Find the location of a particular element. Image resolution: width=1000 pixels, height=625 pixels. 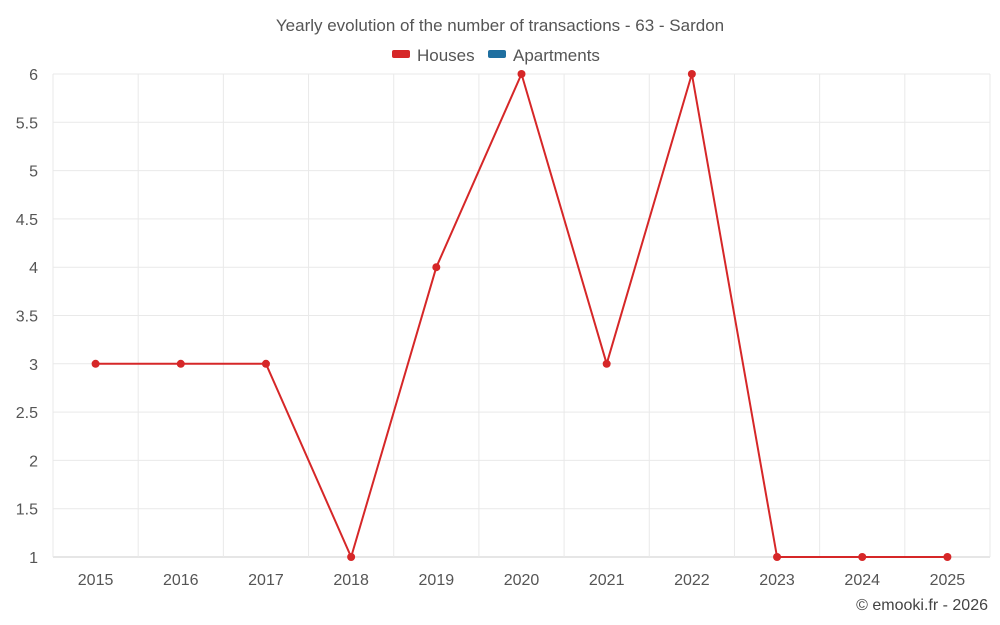

x-tick-label: 2016 is located at coordinates (181, 580).